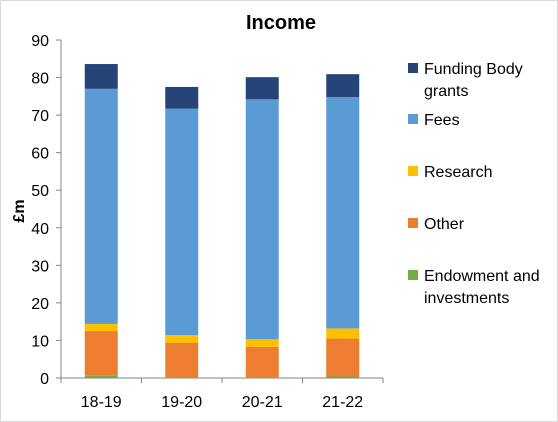 The height and width of the screenshot is (422, 558). Describe the element at coordinates (101, 402) in the screenshot. I see `x-tick-label: 18-19` at that location.